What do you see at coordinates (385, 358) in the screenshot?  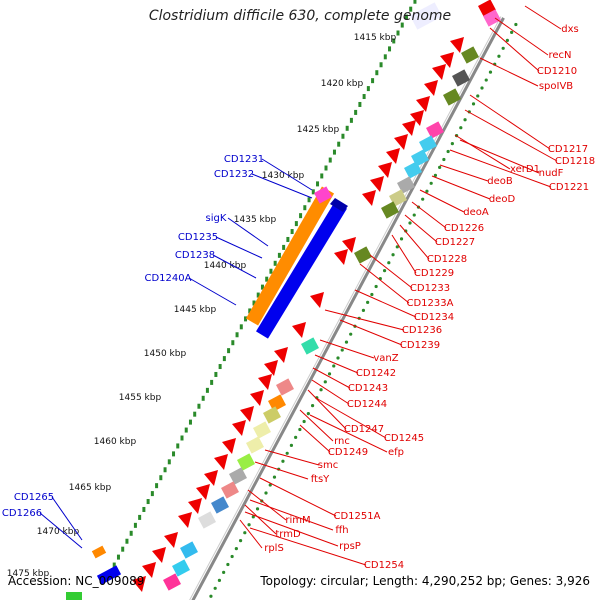 I see `gene-label: vanZ` at bounding box center [385, 358].